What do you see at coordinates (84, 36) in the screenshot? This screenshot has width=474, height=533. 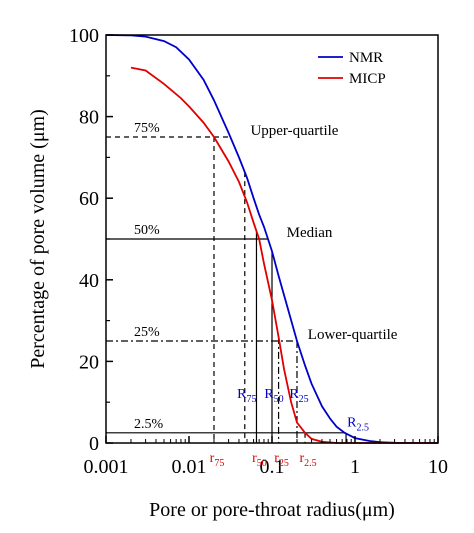 I see `y-tick-label-5: 100` at bounding box center [84, 36].